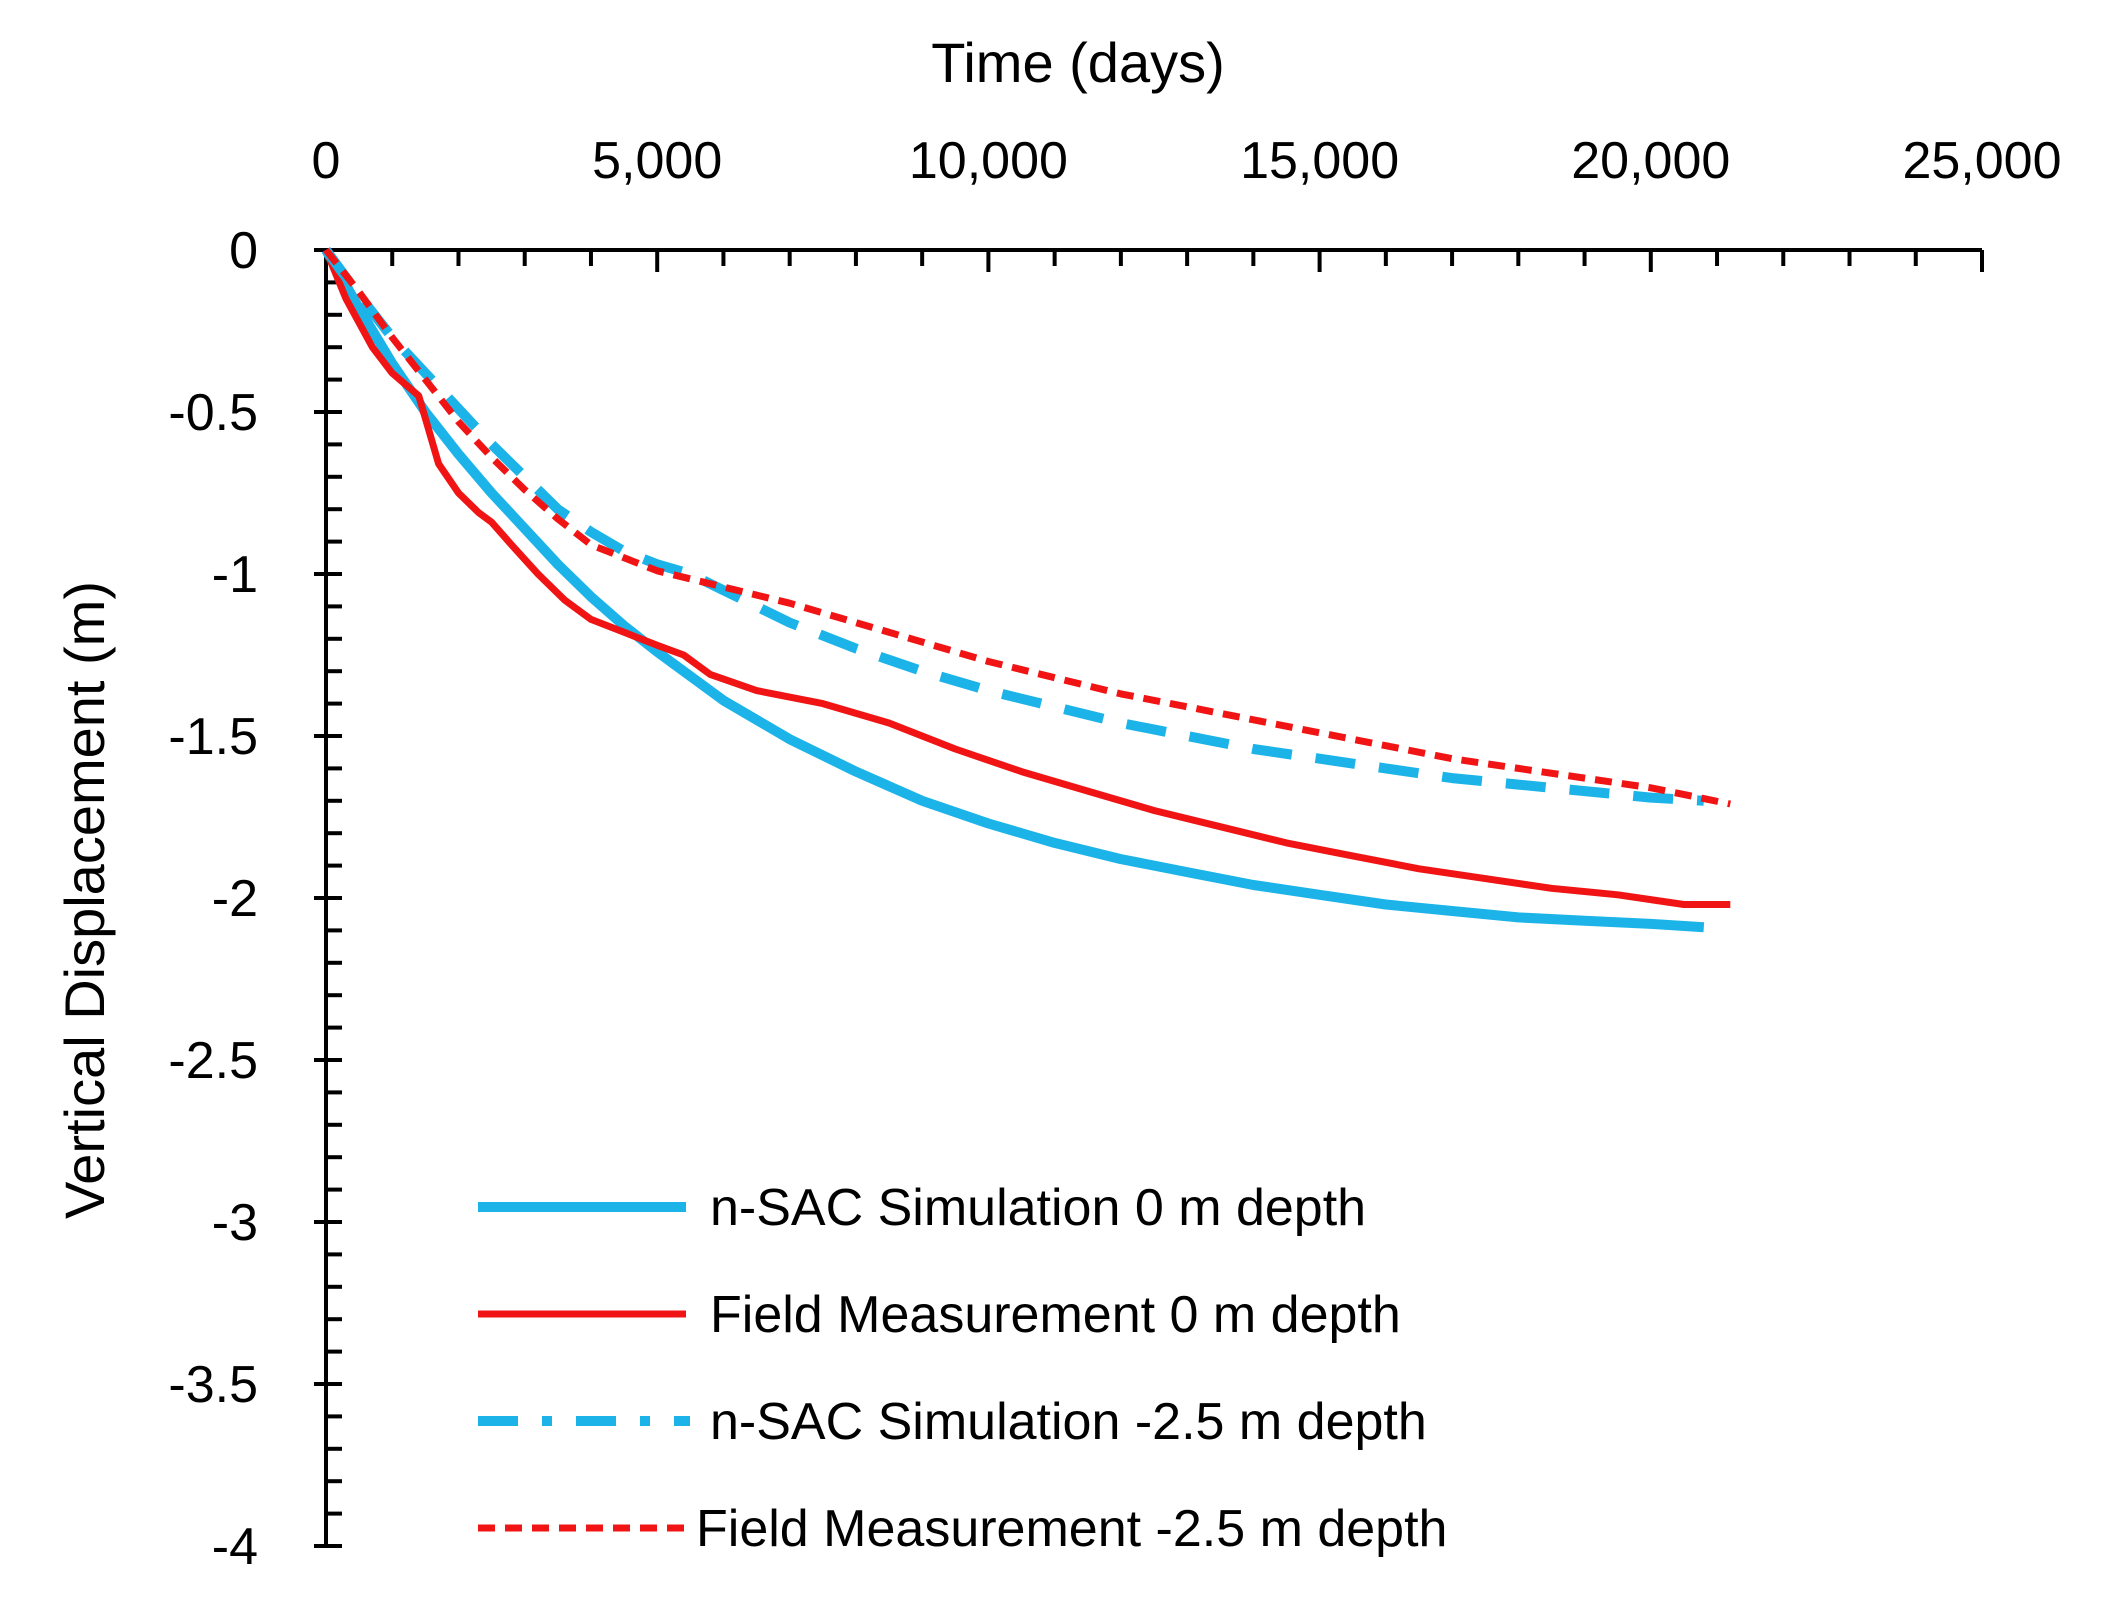  I want to click on y-tick-label: 0, so click(243, 251).